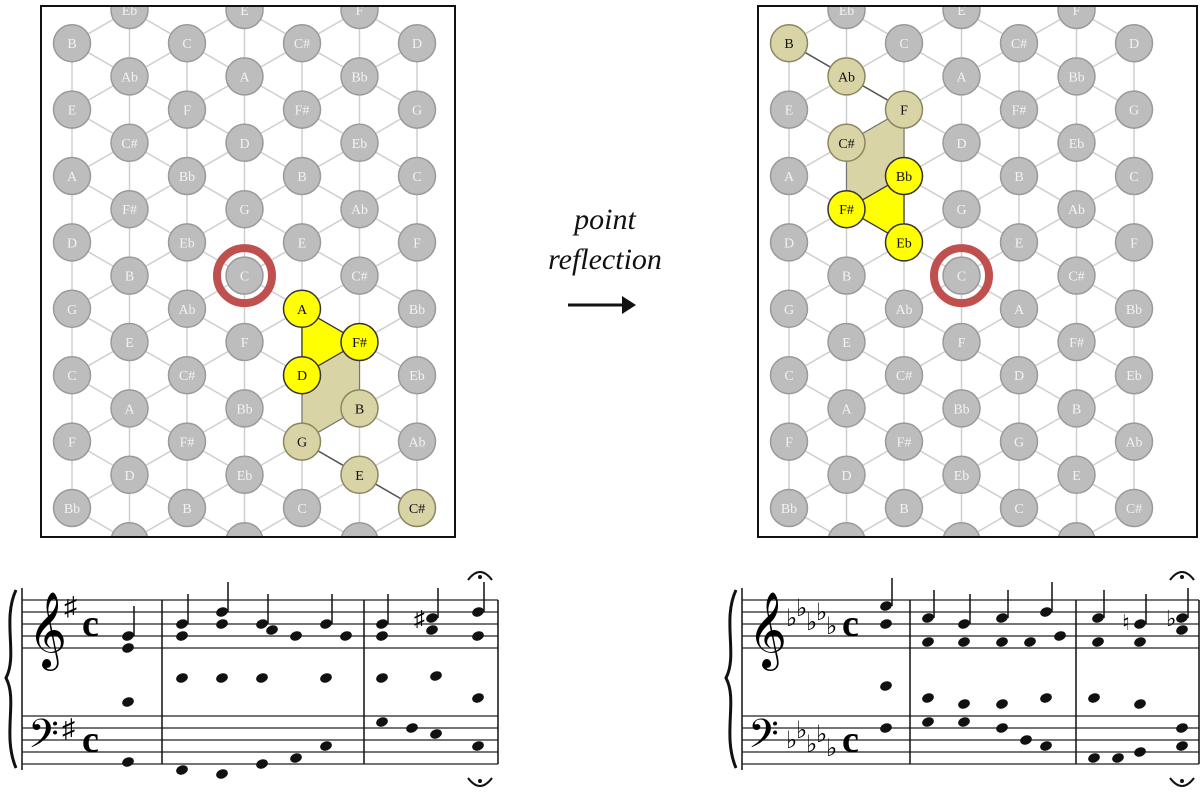 This screenshot has height=796, width=1201. Describe the element at coordinates (605, 219) in the screenshot. I see `caption-line-1: point` at that location.